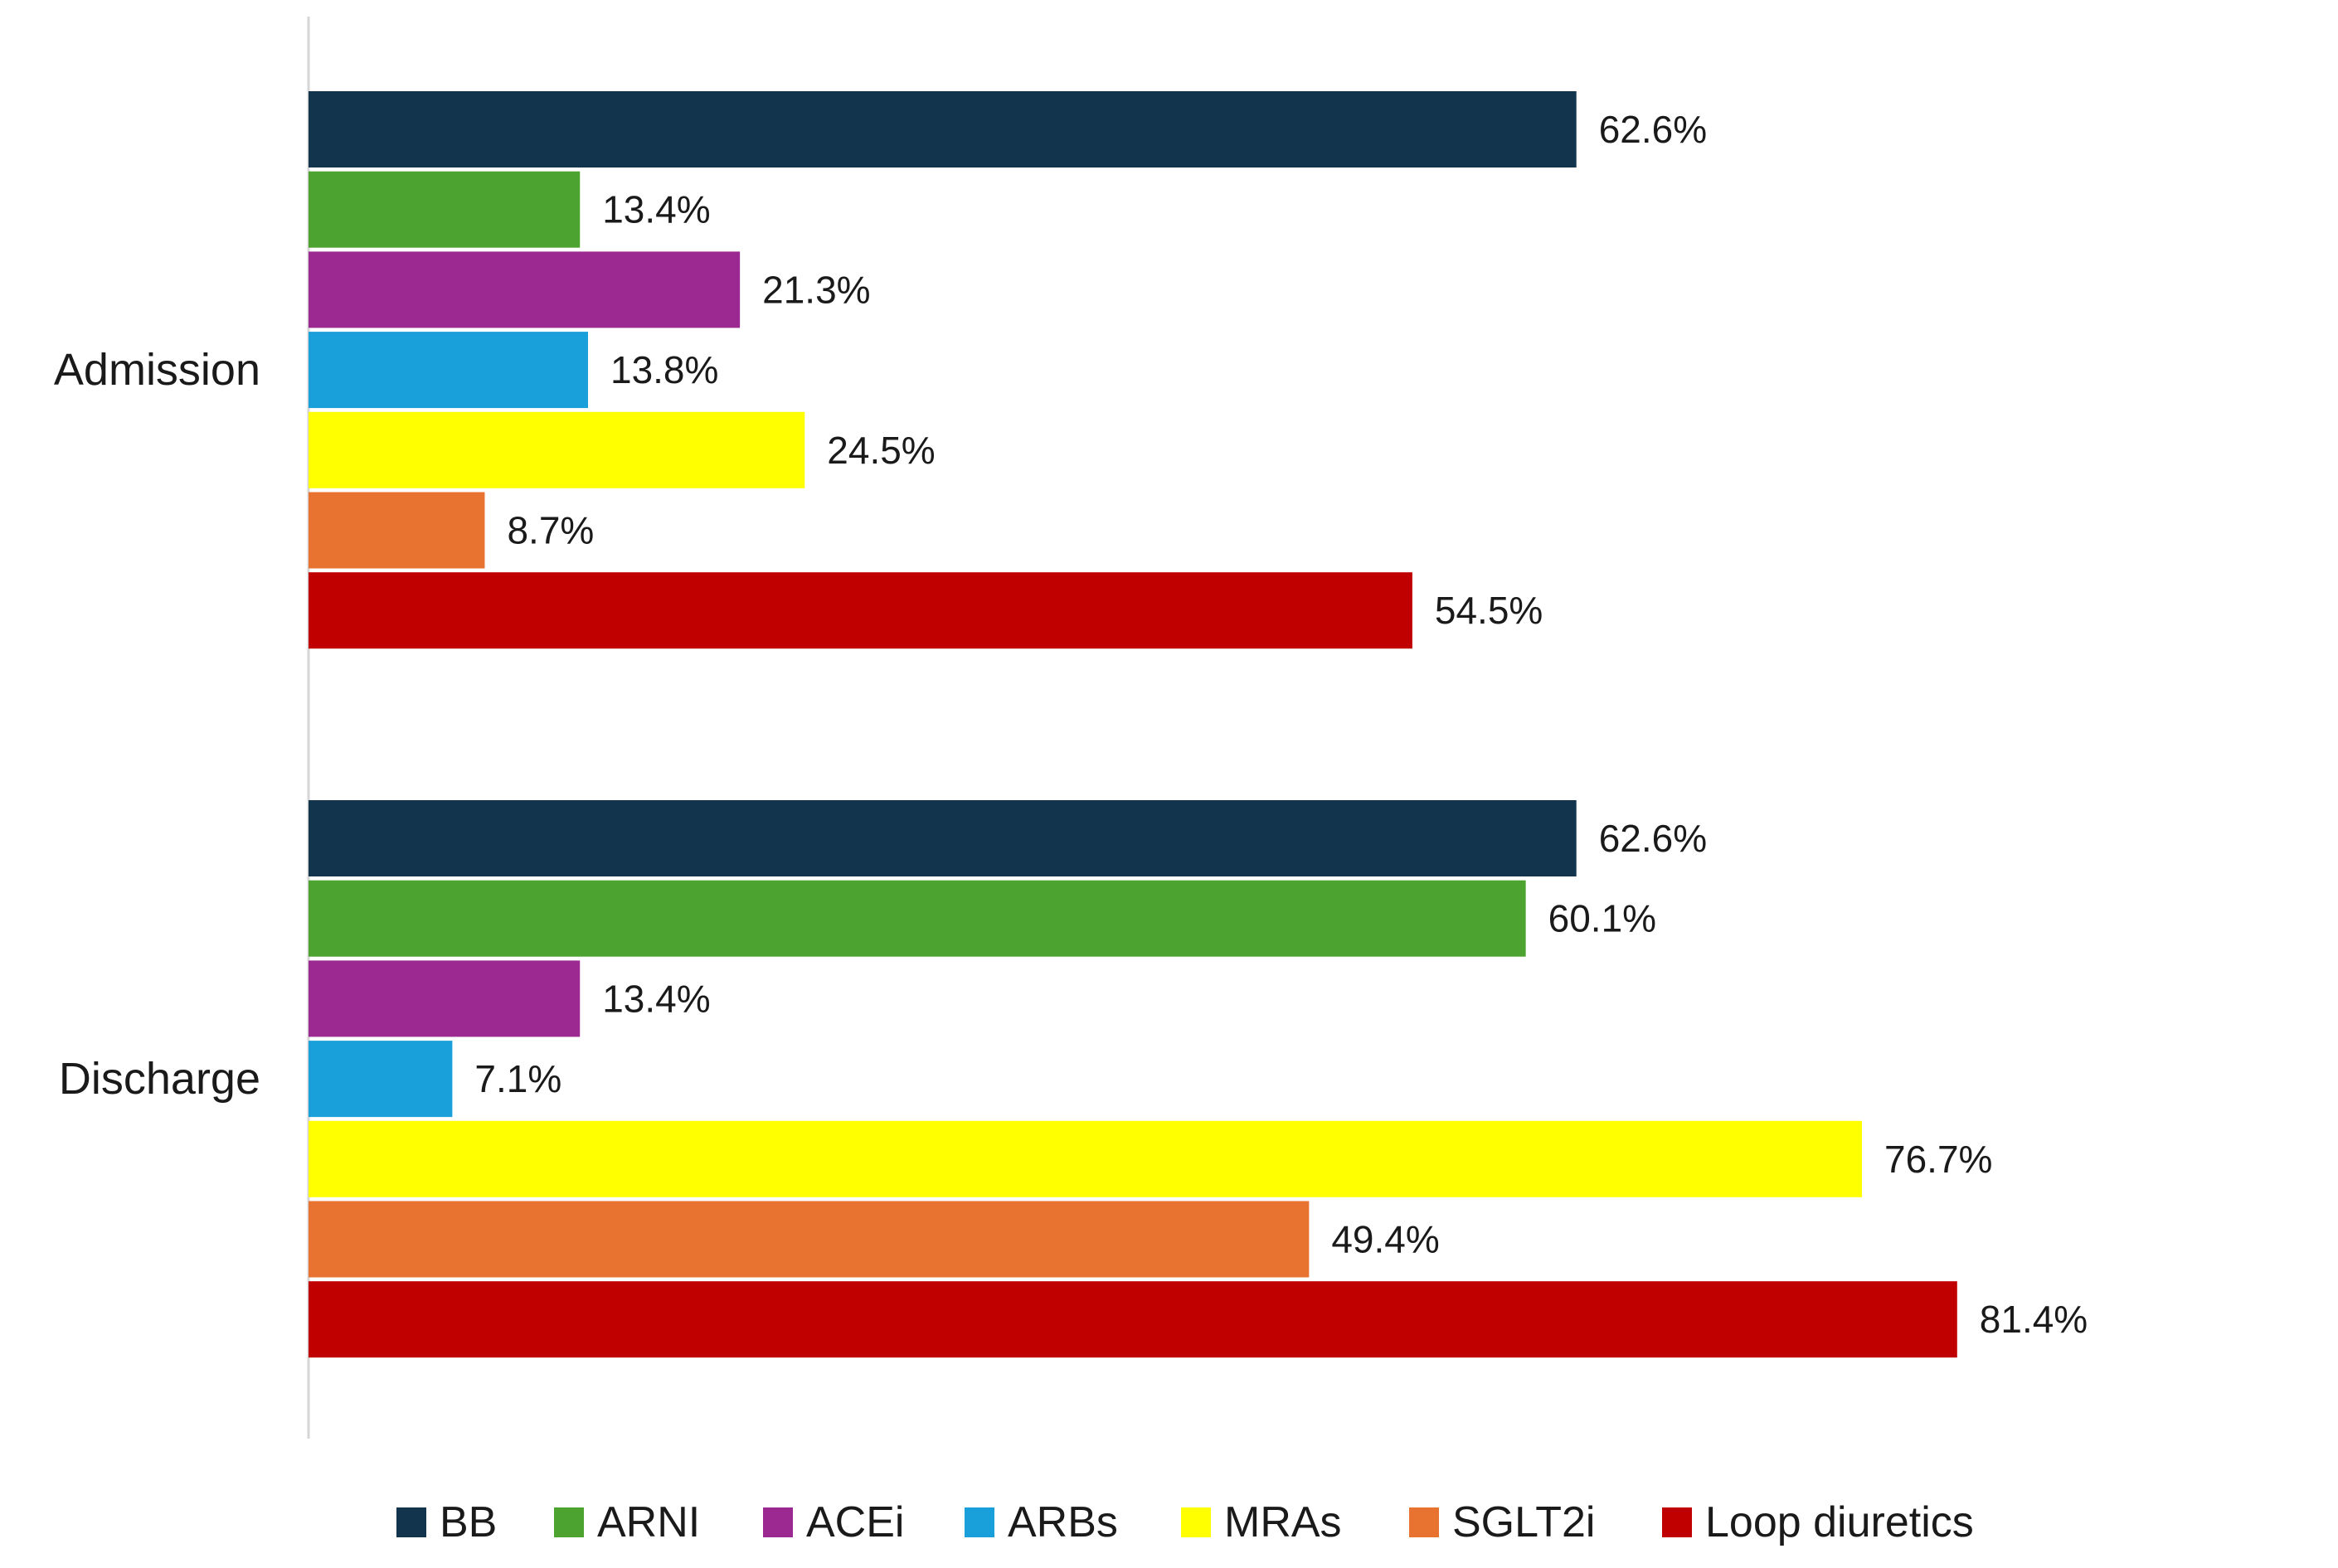  I want to click on data-label-discharge-mras: 76.7%, so click(1938, 1159).